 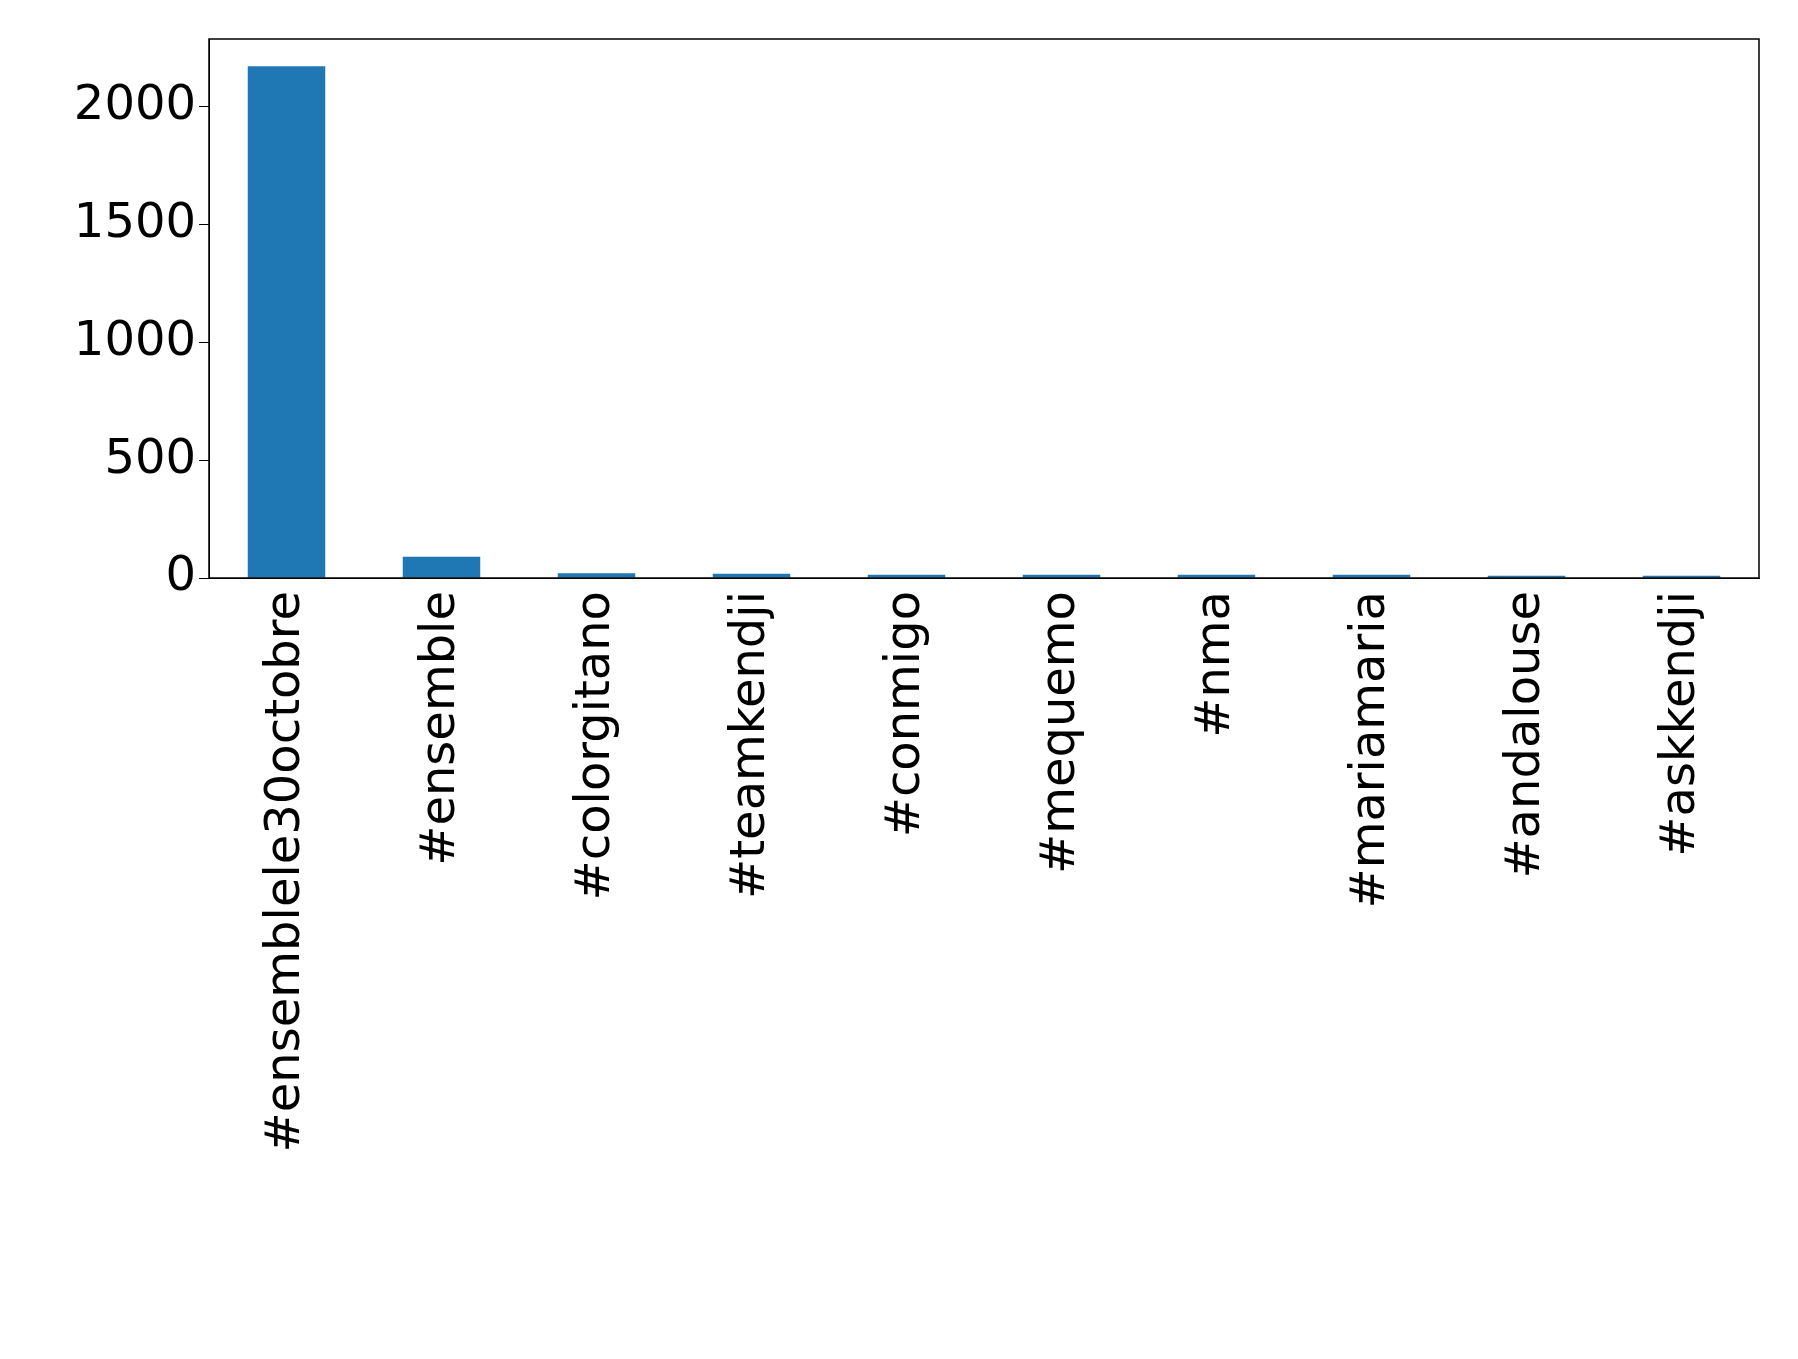 I want to click on x-tick-label: #andalouse, so click(x=1521, y=735).